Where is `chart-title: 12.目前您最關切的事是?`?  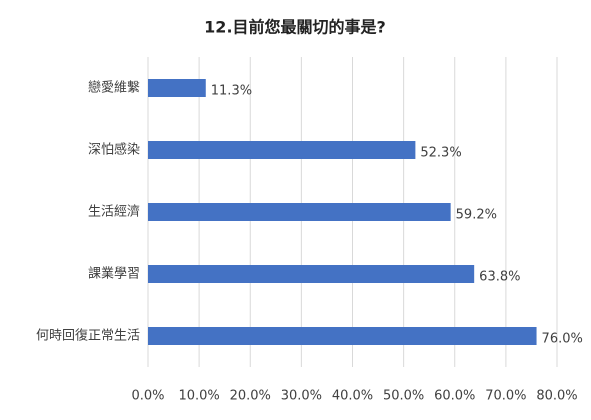 chart-title: 12.目前您最關切的事是? is located at coordinates (295, 27).